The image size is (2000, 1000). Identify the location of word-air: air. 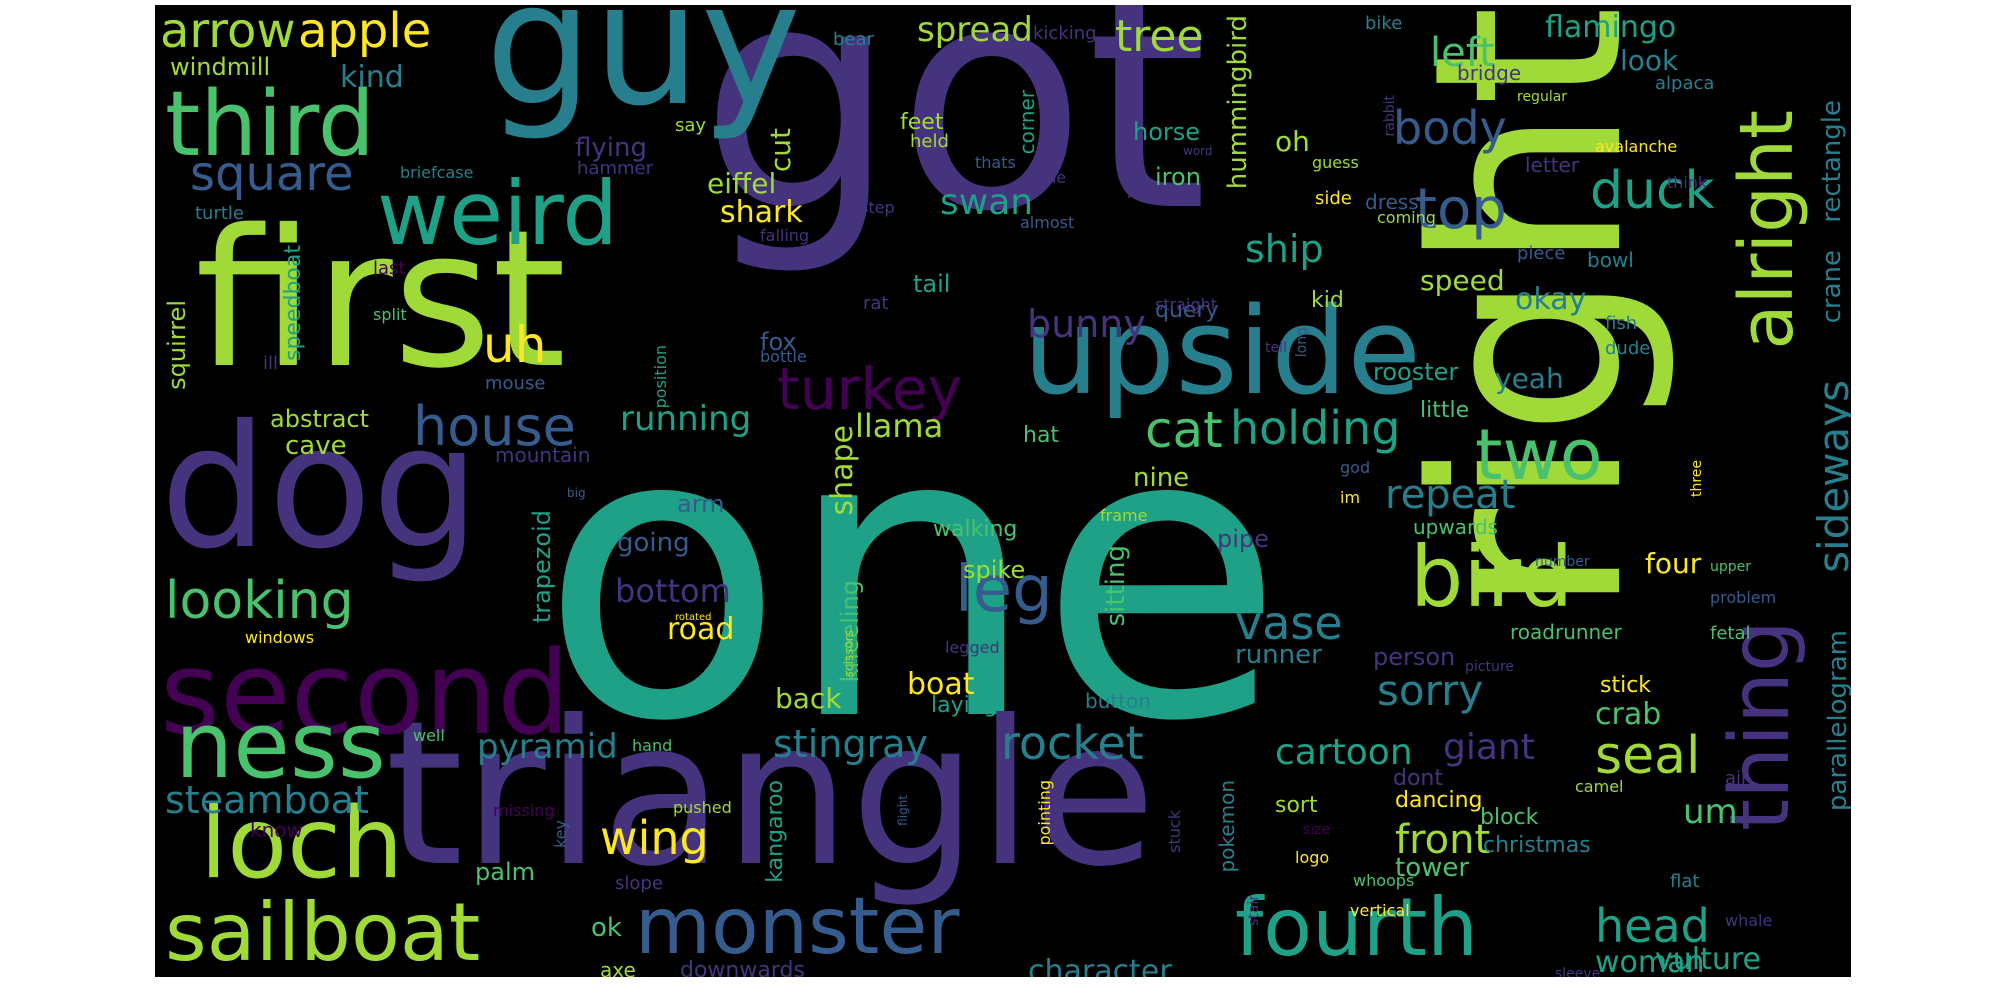
(1737, 778).